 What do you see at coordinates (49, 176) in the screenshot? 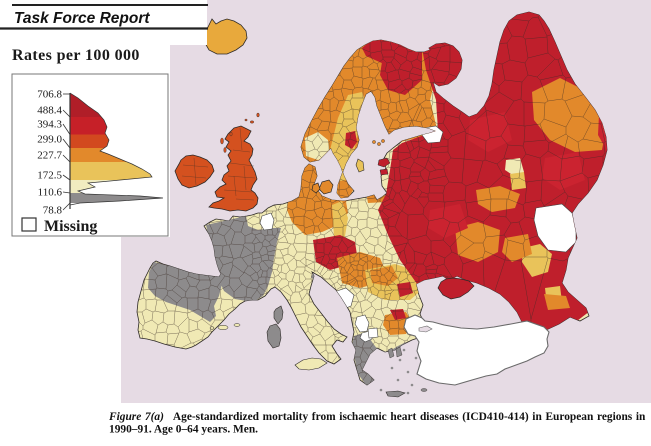
I see `svg-text: 172.5` at bounding box center [49, 176].